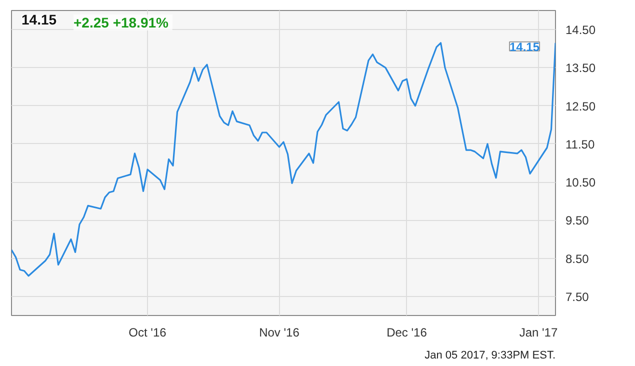 Image resolution: width=635 pixels, height=366 pixels. Describe the element at coordinates (581, 68) in the screenshot. I see `y-tick-label: 13.50` at that location.